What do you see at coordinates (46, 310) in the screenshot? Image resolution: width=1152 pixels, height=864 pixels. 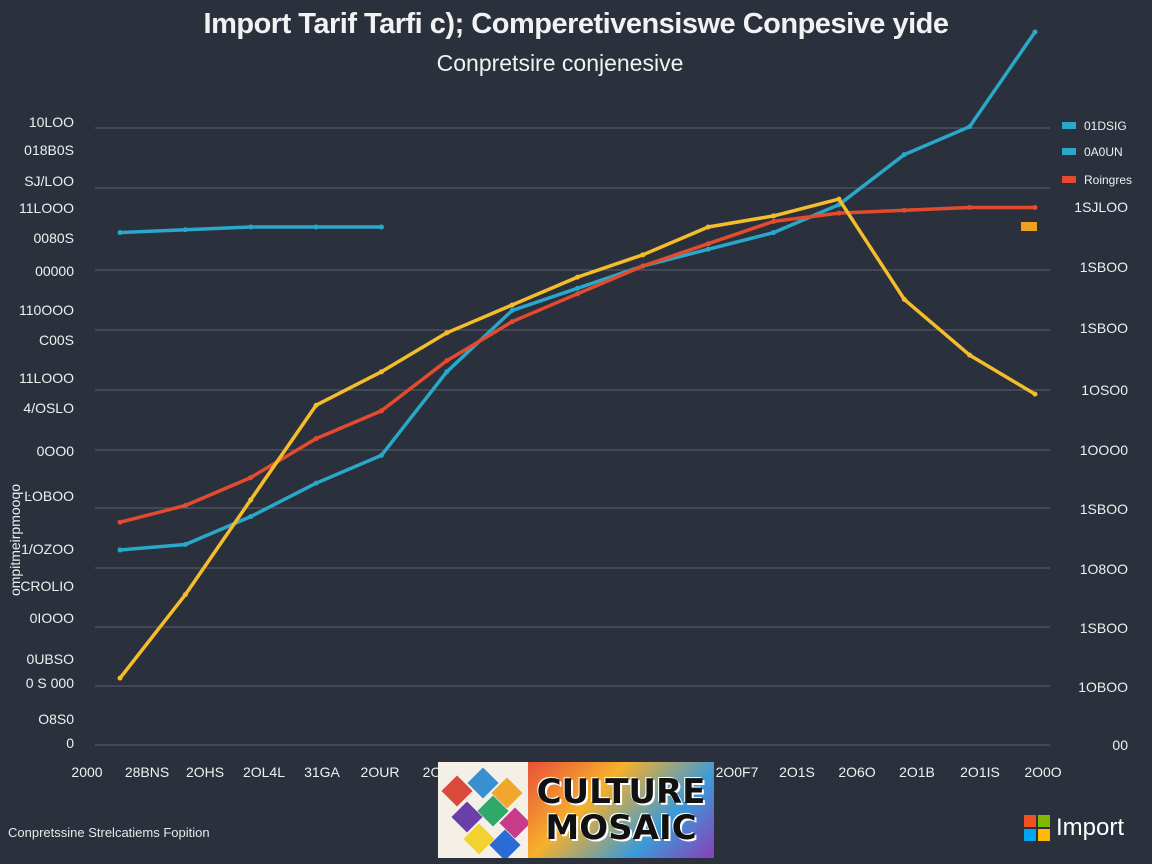 I see `y-tick-left-6: 110OOO` at bounding box center [46, 310].